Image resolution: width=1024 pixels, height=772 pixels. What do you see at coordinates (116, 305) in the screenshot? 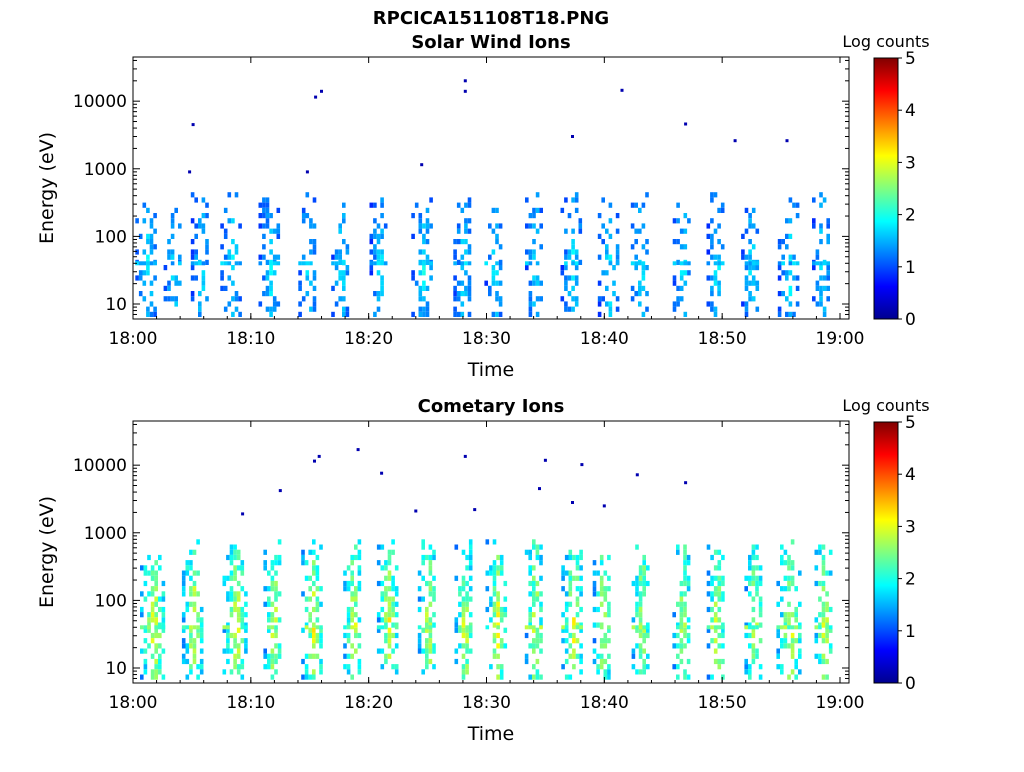
I see `y-tick-label: 10` at bounding box center [116, 305].